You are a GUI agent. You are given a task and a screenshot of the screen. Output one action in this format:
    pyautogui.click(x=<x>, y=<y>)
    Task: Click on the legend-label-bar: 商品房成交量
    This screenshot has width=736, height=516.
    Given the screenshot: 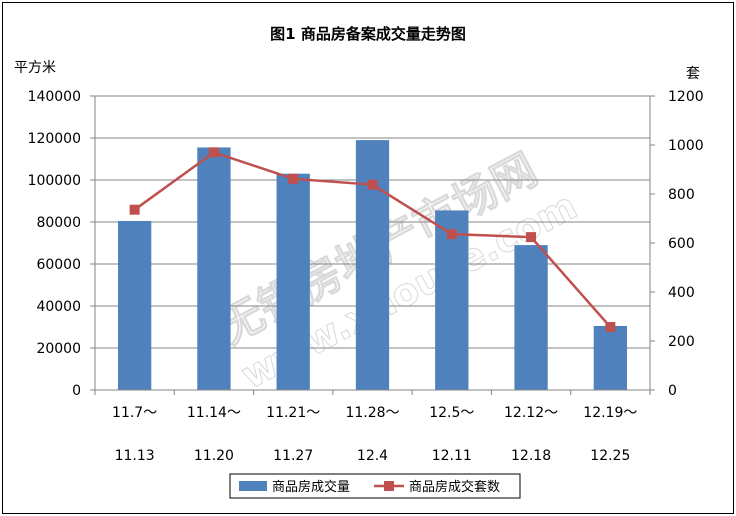 What is the action you would take?
    pyautogui.click(x=311, y=487)
    